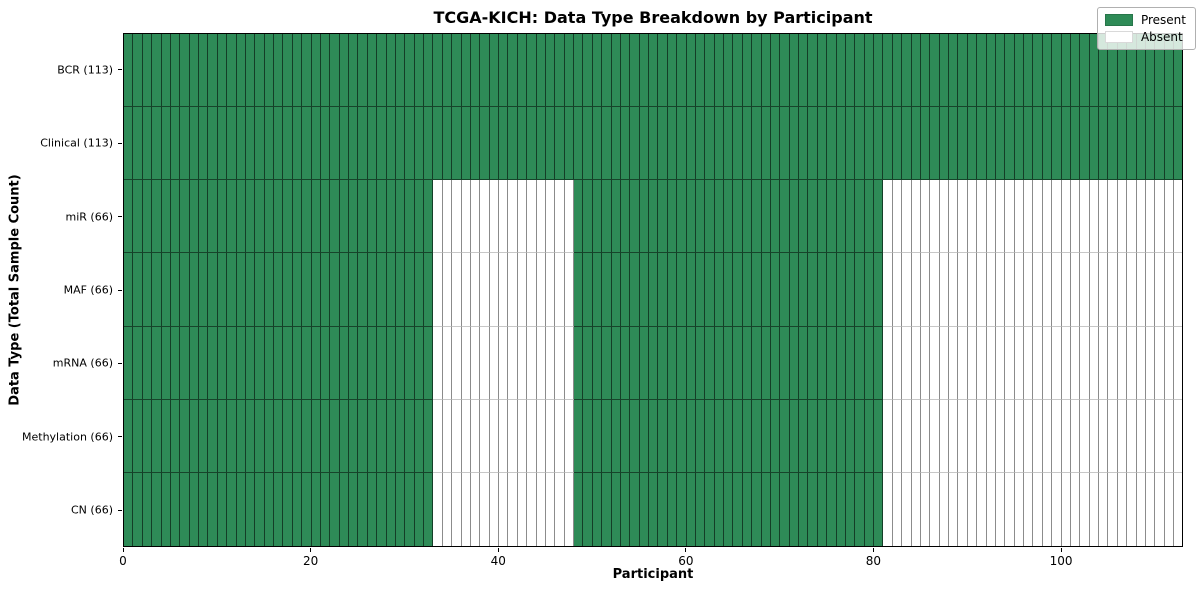 The image size is (1200, 600). I want to click on legend-entry: Absent, so click(1145, 37).